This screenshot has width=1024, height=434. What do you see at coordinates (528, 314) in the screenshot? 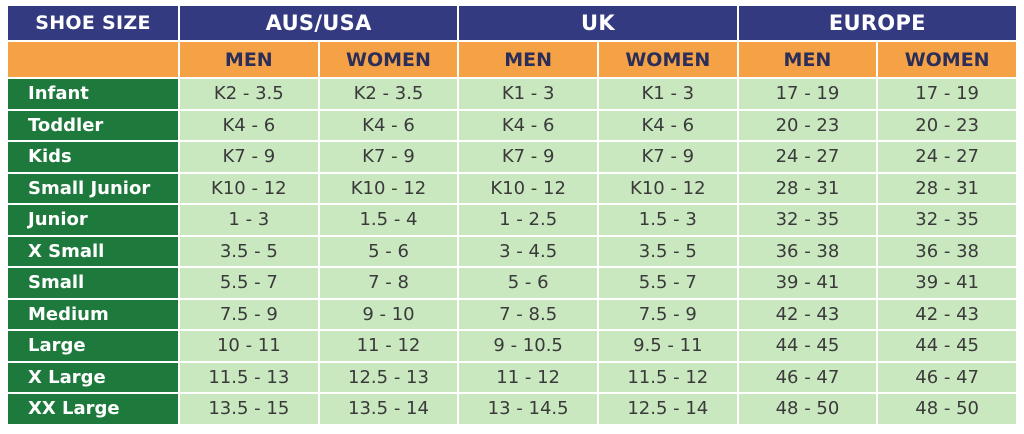
I see `size-cell: 7 - 8.5` at bounding box center [528, 314].